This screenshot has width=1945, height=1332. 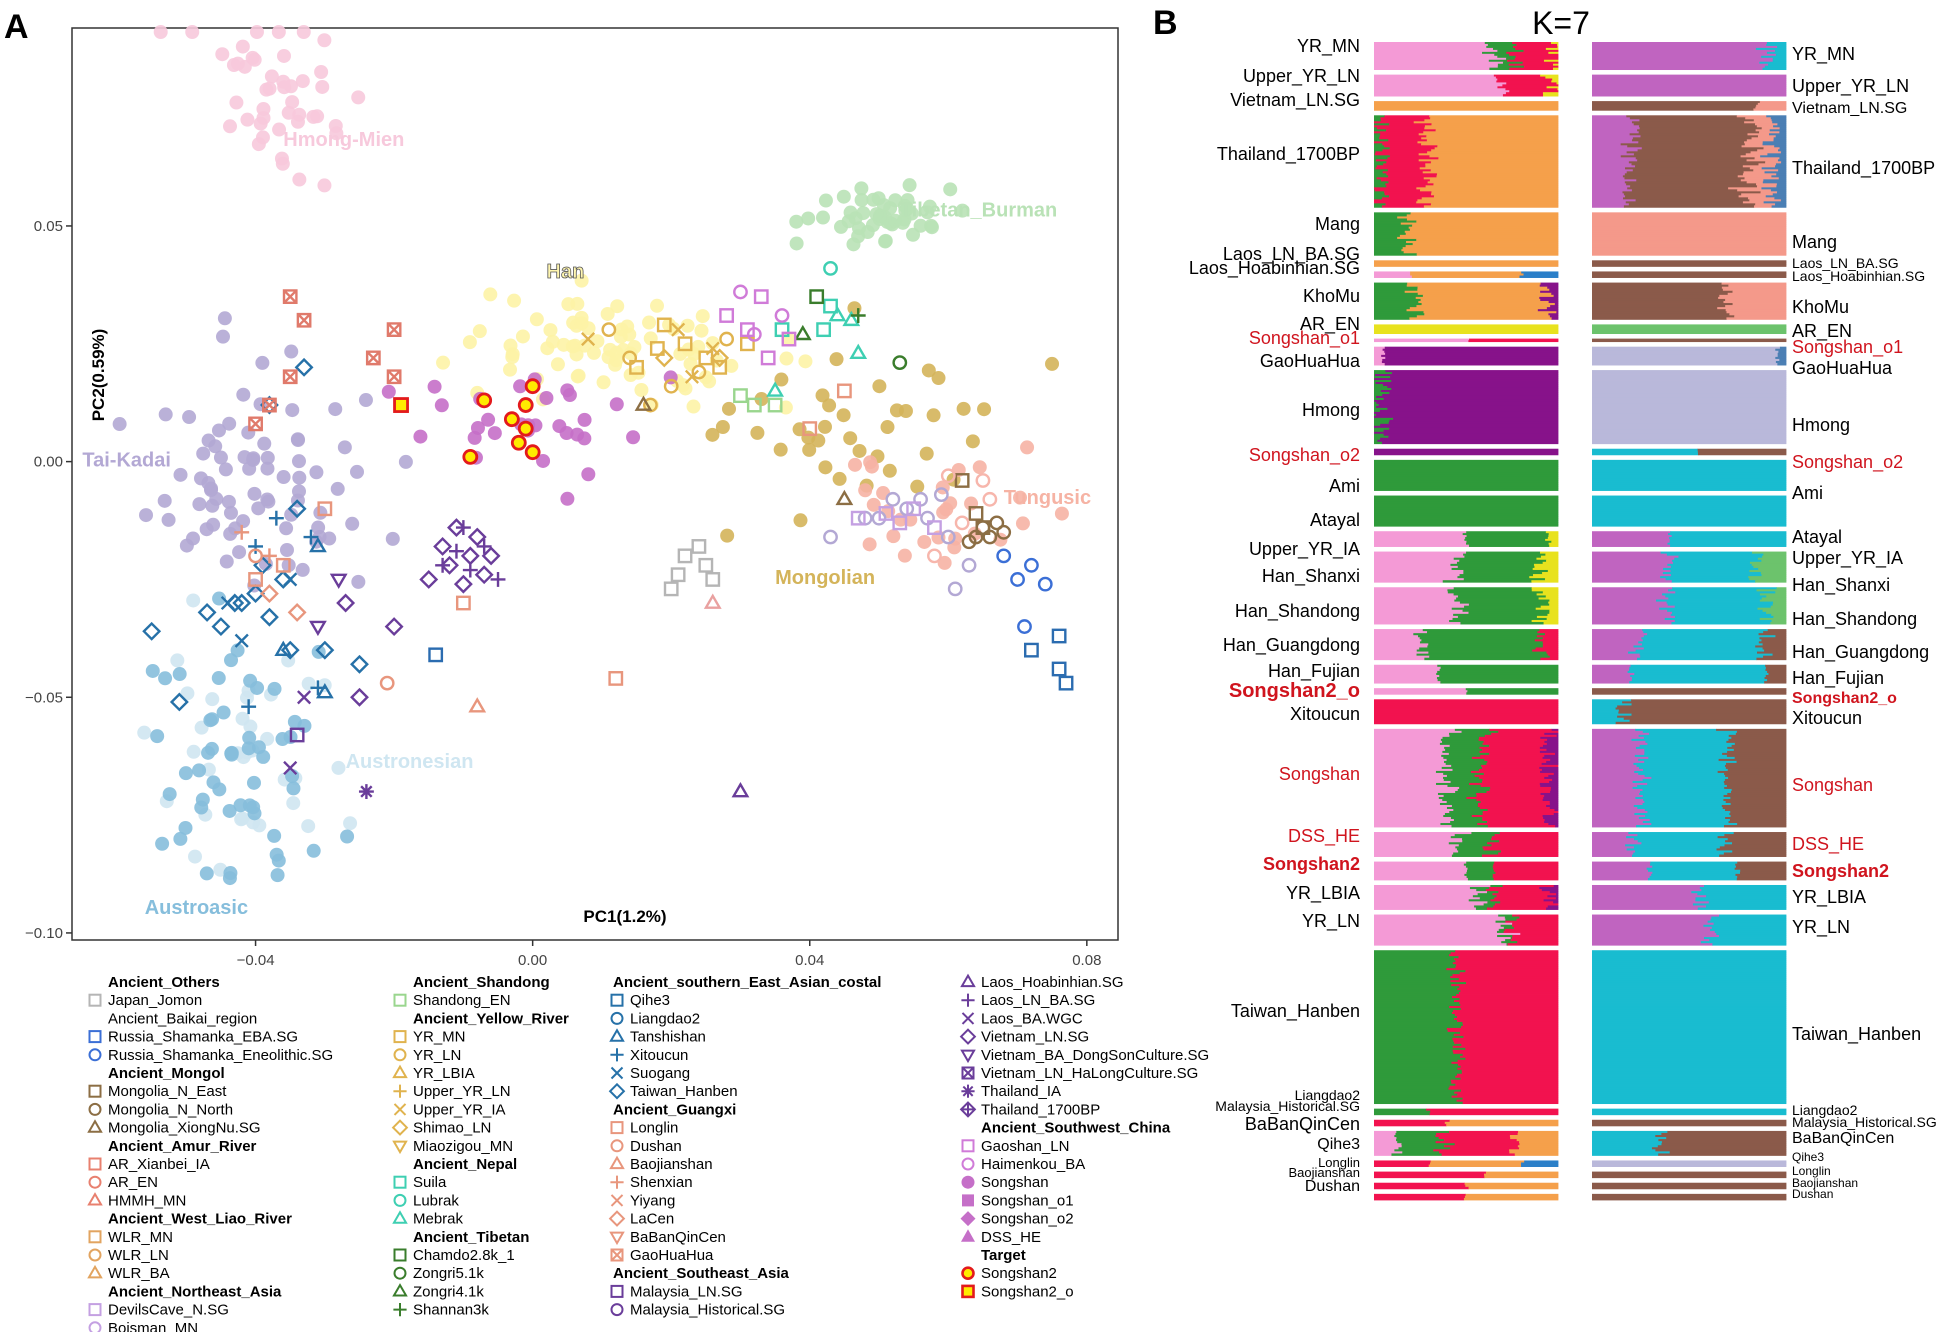 I want to click on admixture-bar-left-yr-lbia, so click(x=1466, y=897).